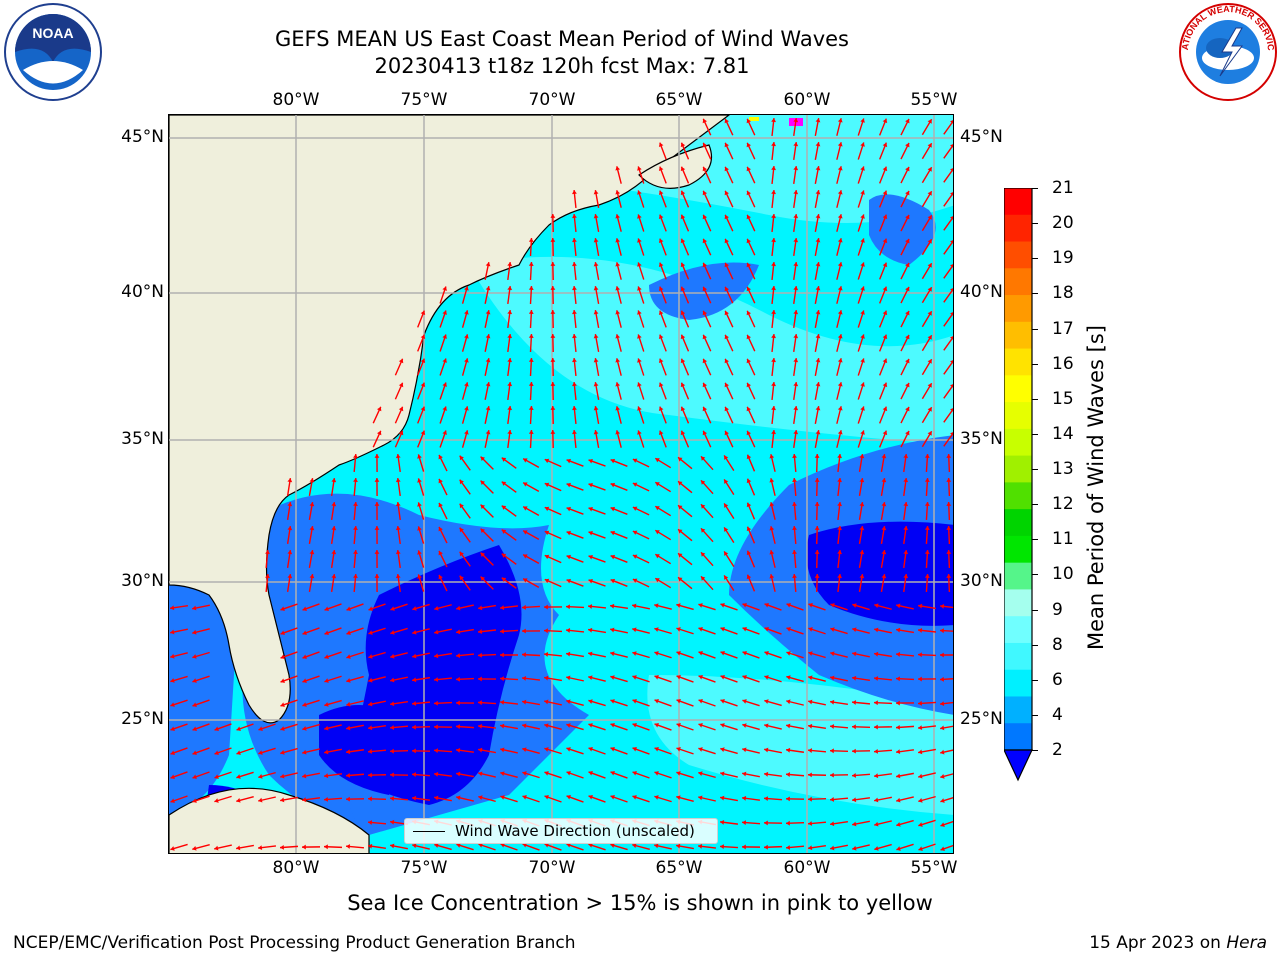 Image resolution: width=1280 pixels, height=960 pixels. Describe the element at coordinates (1063, 188) in the screenshot. I see `colorbar-tick-label: 21` at that location.